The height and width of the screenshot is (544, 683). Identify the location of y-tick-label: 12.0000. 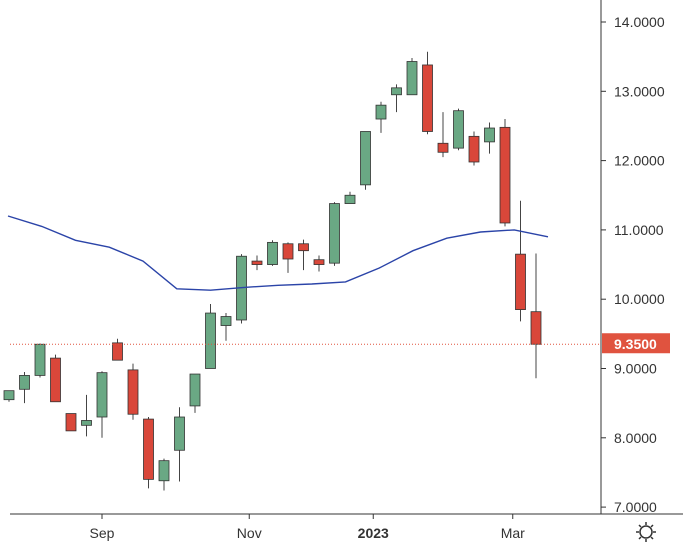
(639, 161).